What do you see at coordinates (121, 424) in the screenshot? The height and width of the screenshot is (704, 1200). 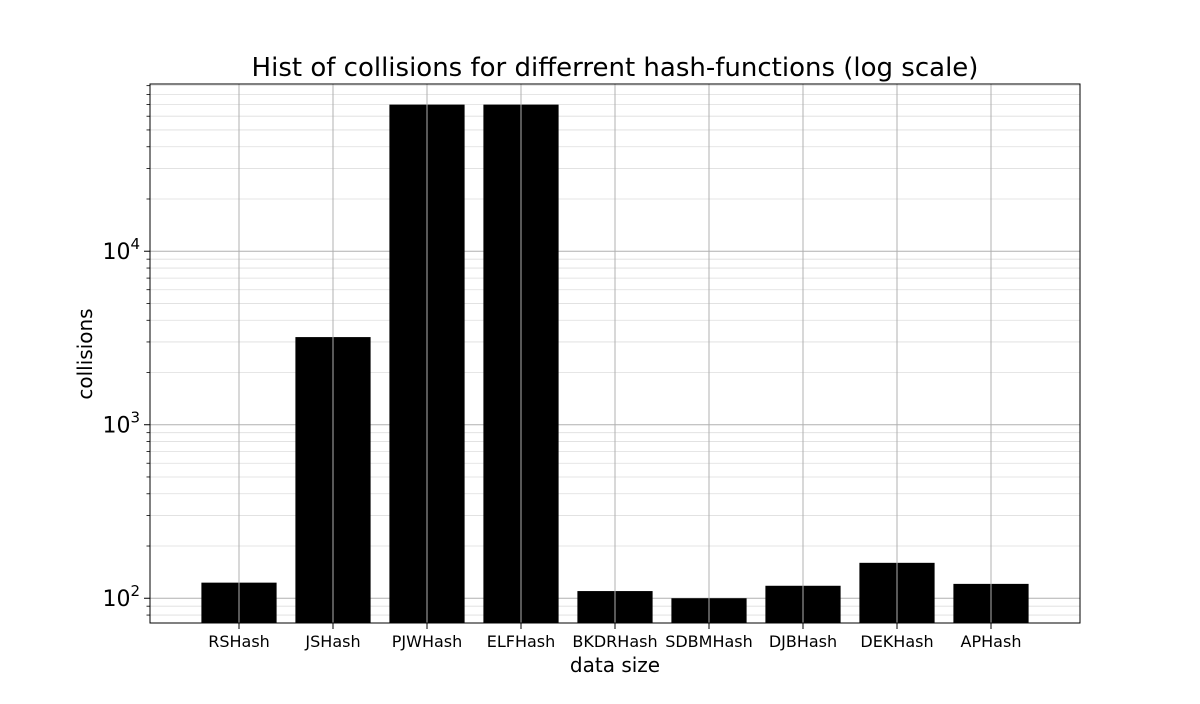 I see `y-tick-label: 10³` at bounding box center [121, 424].